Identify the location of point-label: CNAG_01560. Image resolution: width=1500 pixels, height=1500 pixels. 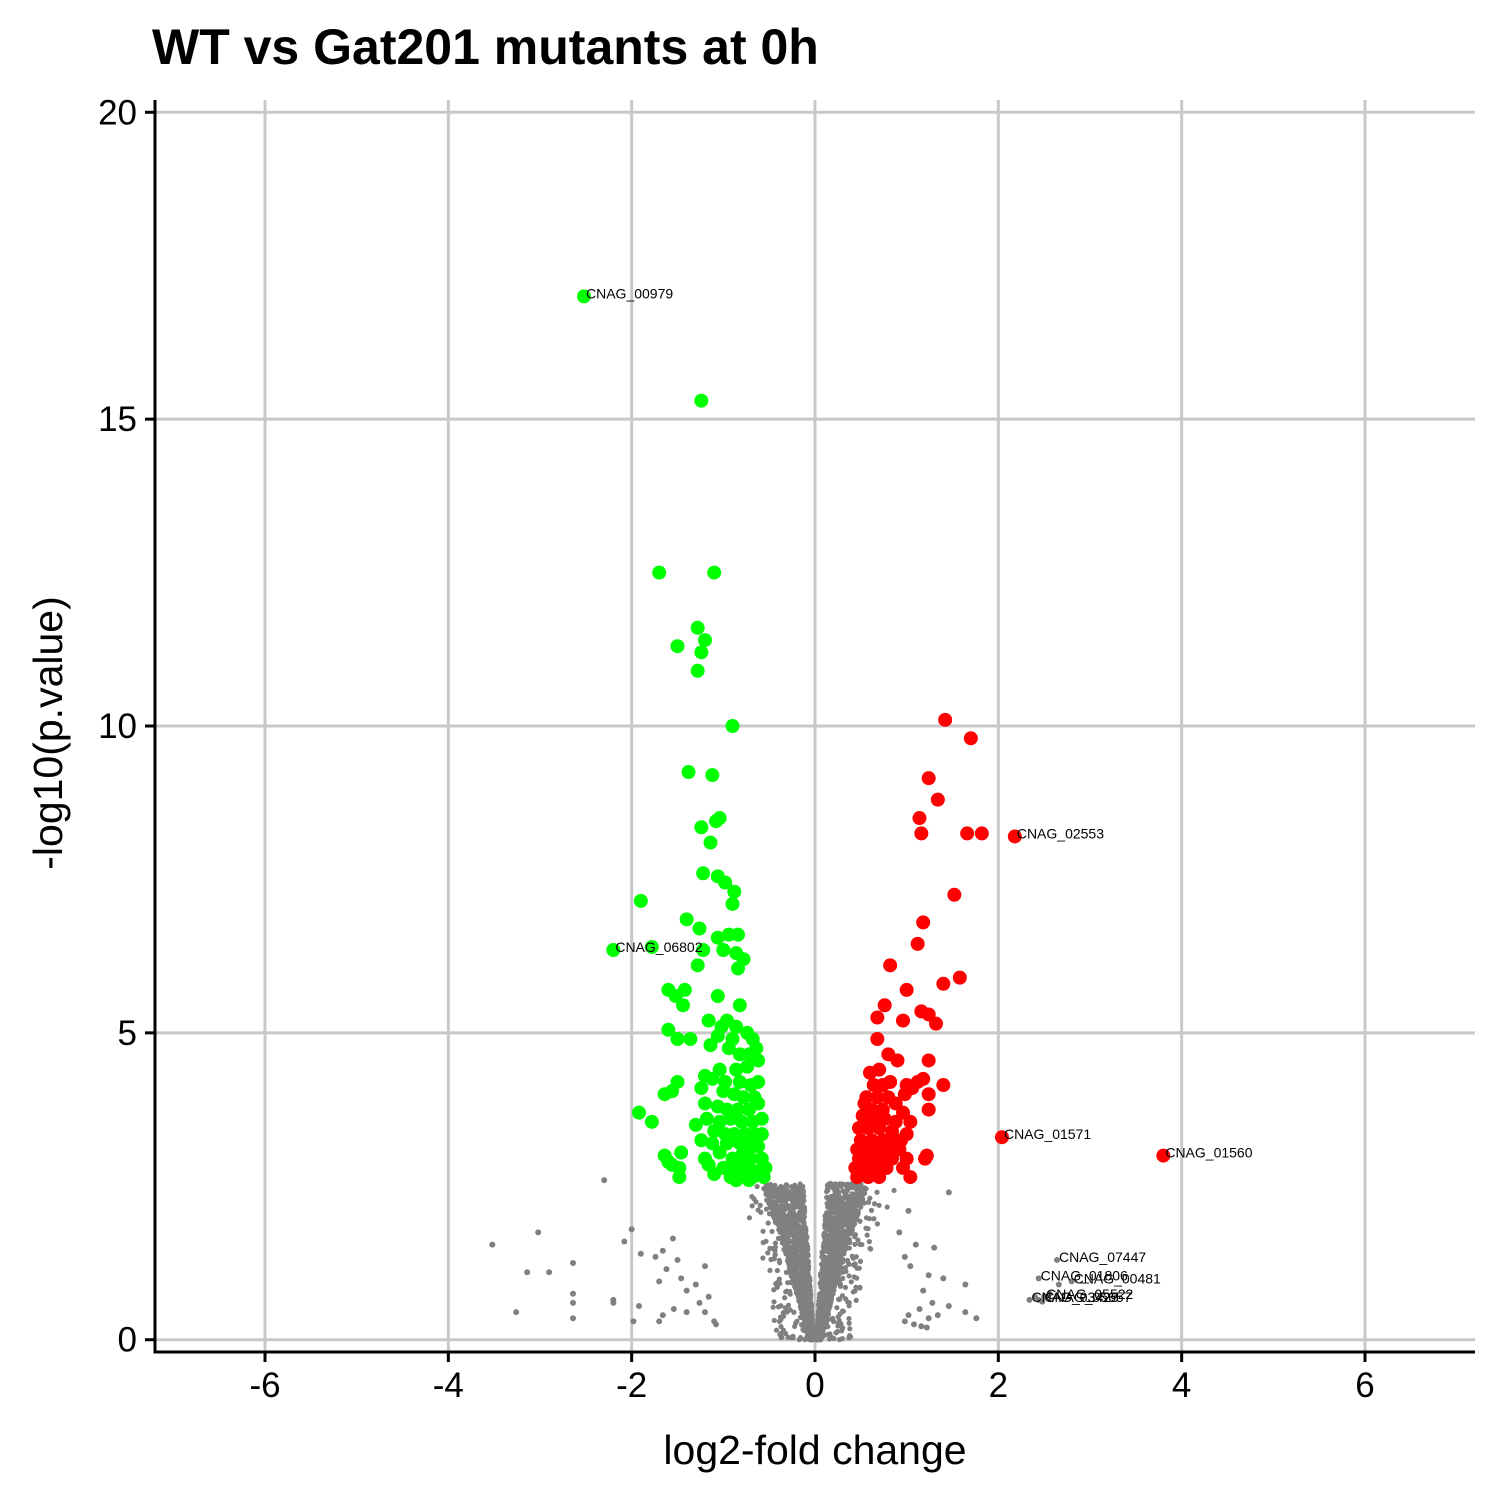
(1208, 1153).